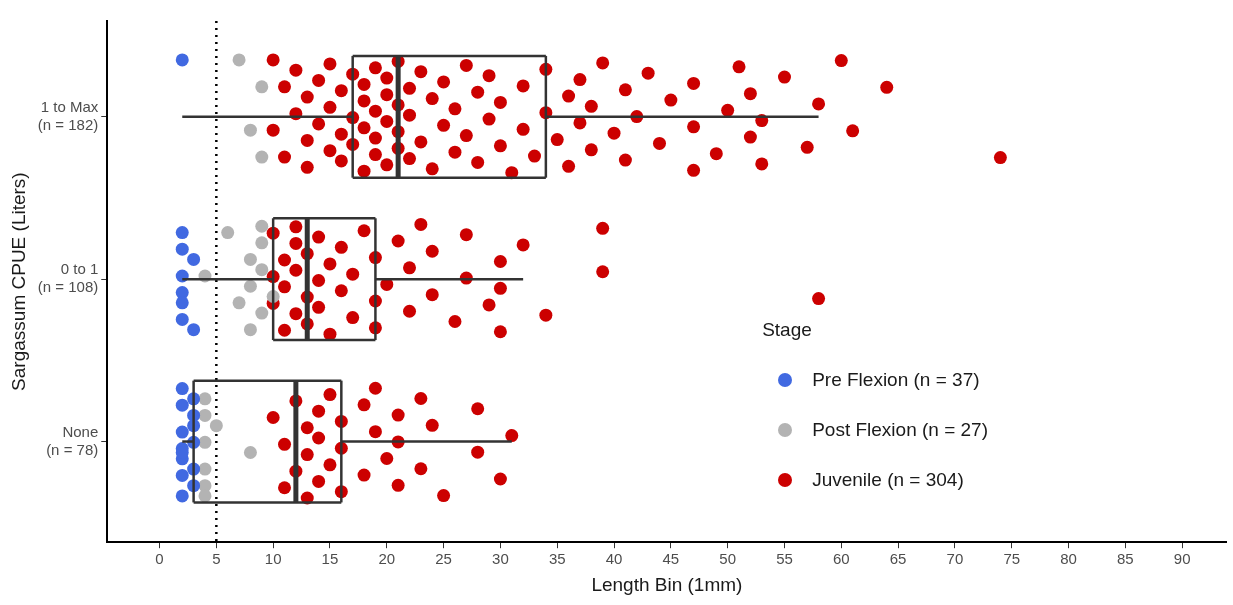 The image size is (1233, 605). What do you see at coordinates (159, 559) in the screenshot?
I see `x-tick-label: 0` at bounding box center [159, 559].